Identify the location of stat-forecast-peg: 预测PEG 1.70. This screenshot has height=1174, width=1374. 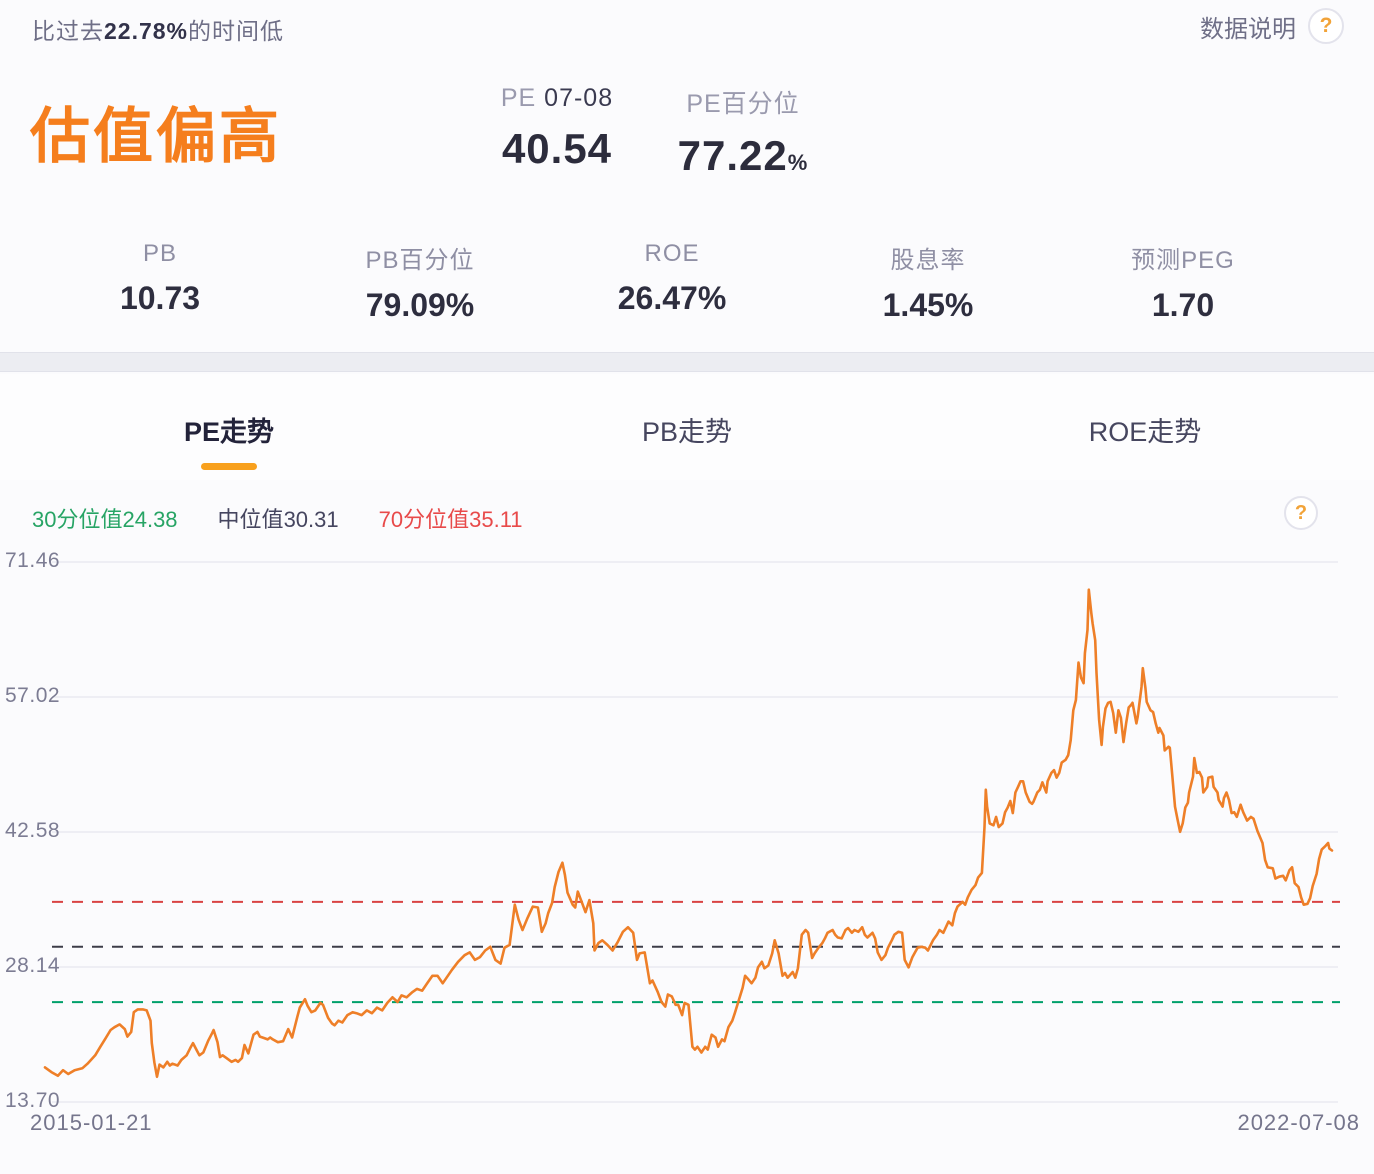
(1183, 282).